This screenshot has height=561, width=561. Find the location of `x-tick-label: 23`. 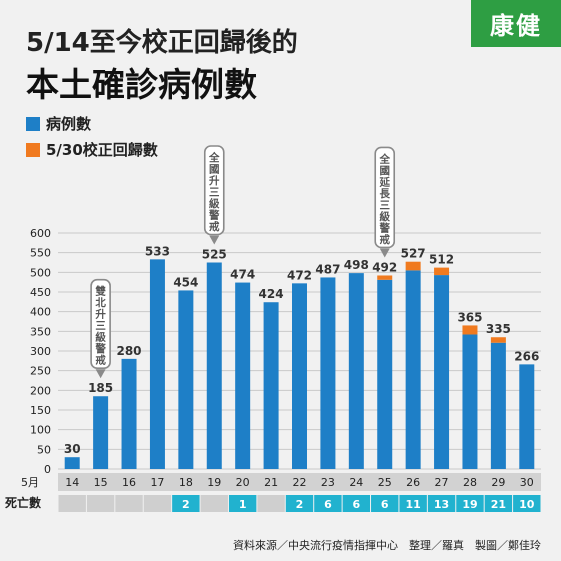

x-tick-label: 23 is located at coordinates (328, 482).